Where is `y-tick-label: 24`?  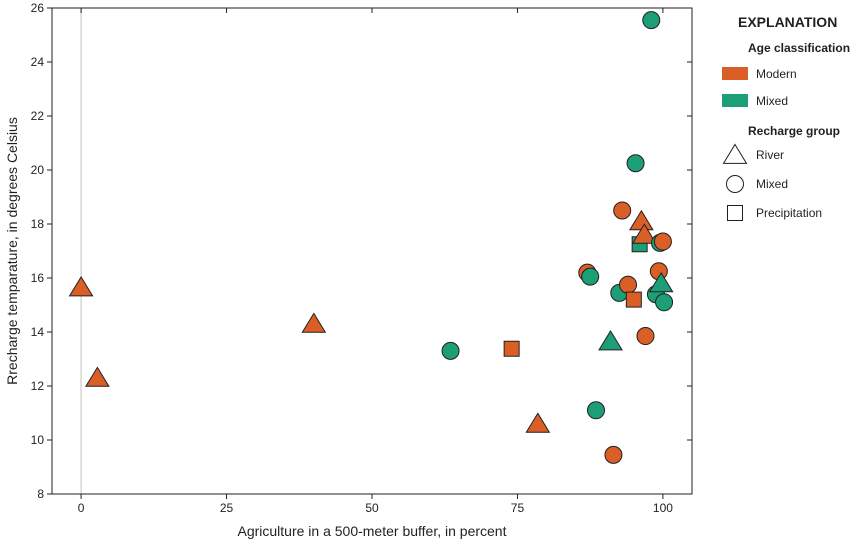
y-tick-label: 24 is located at coordinates (38, 62).